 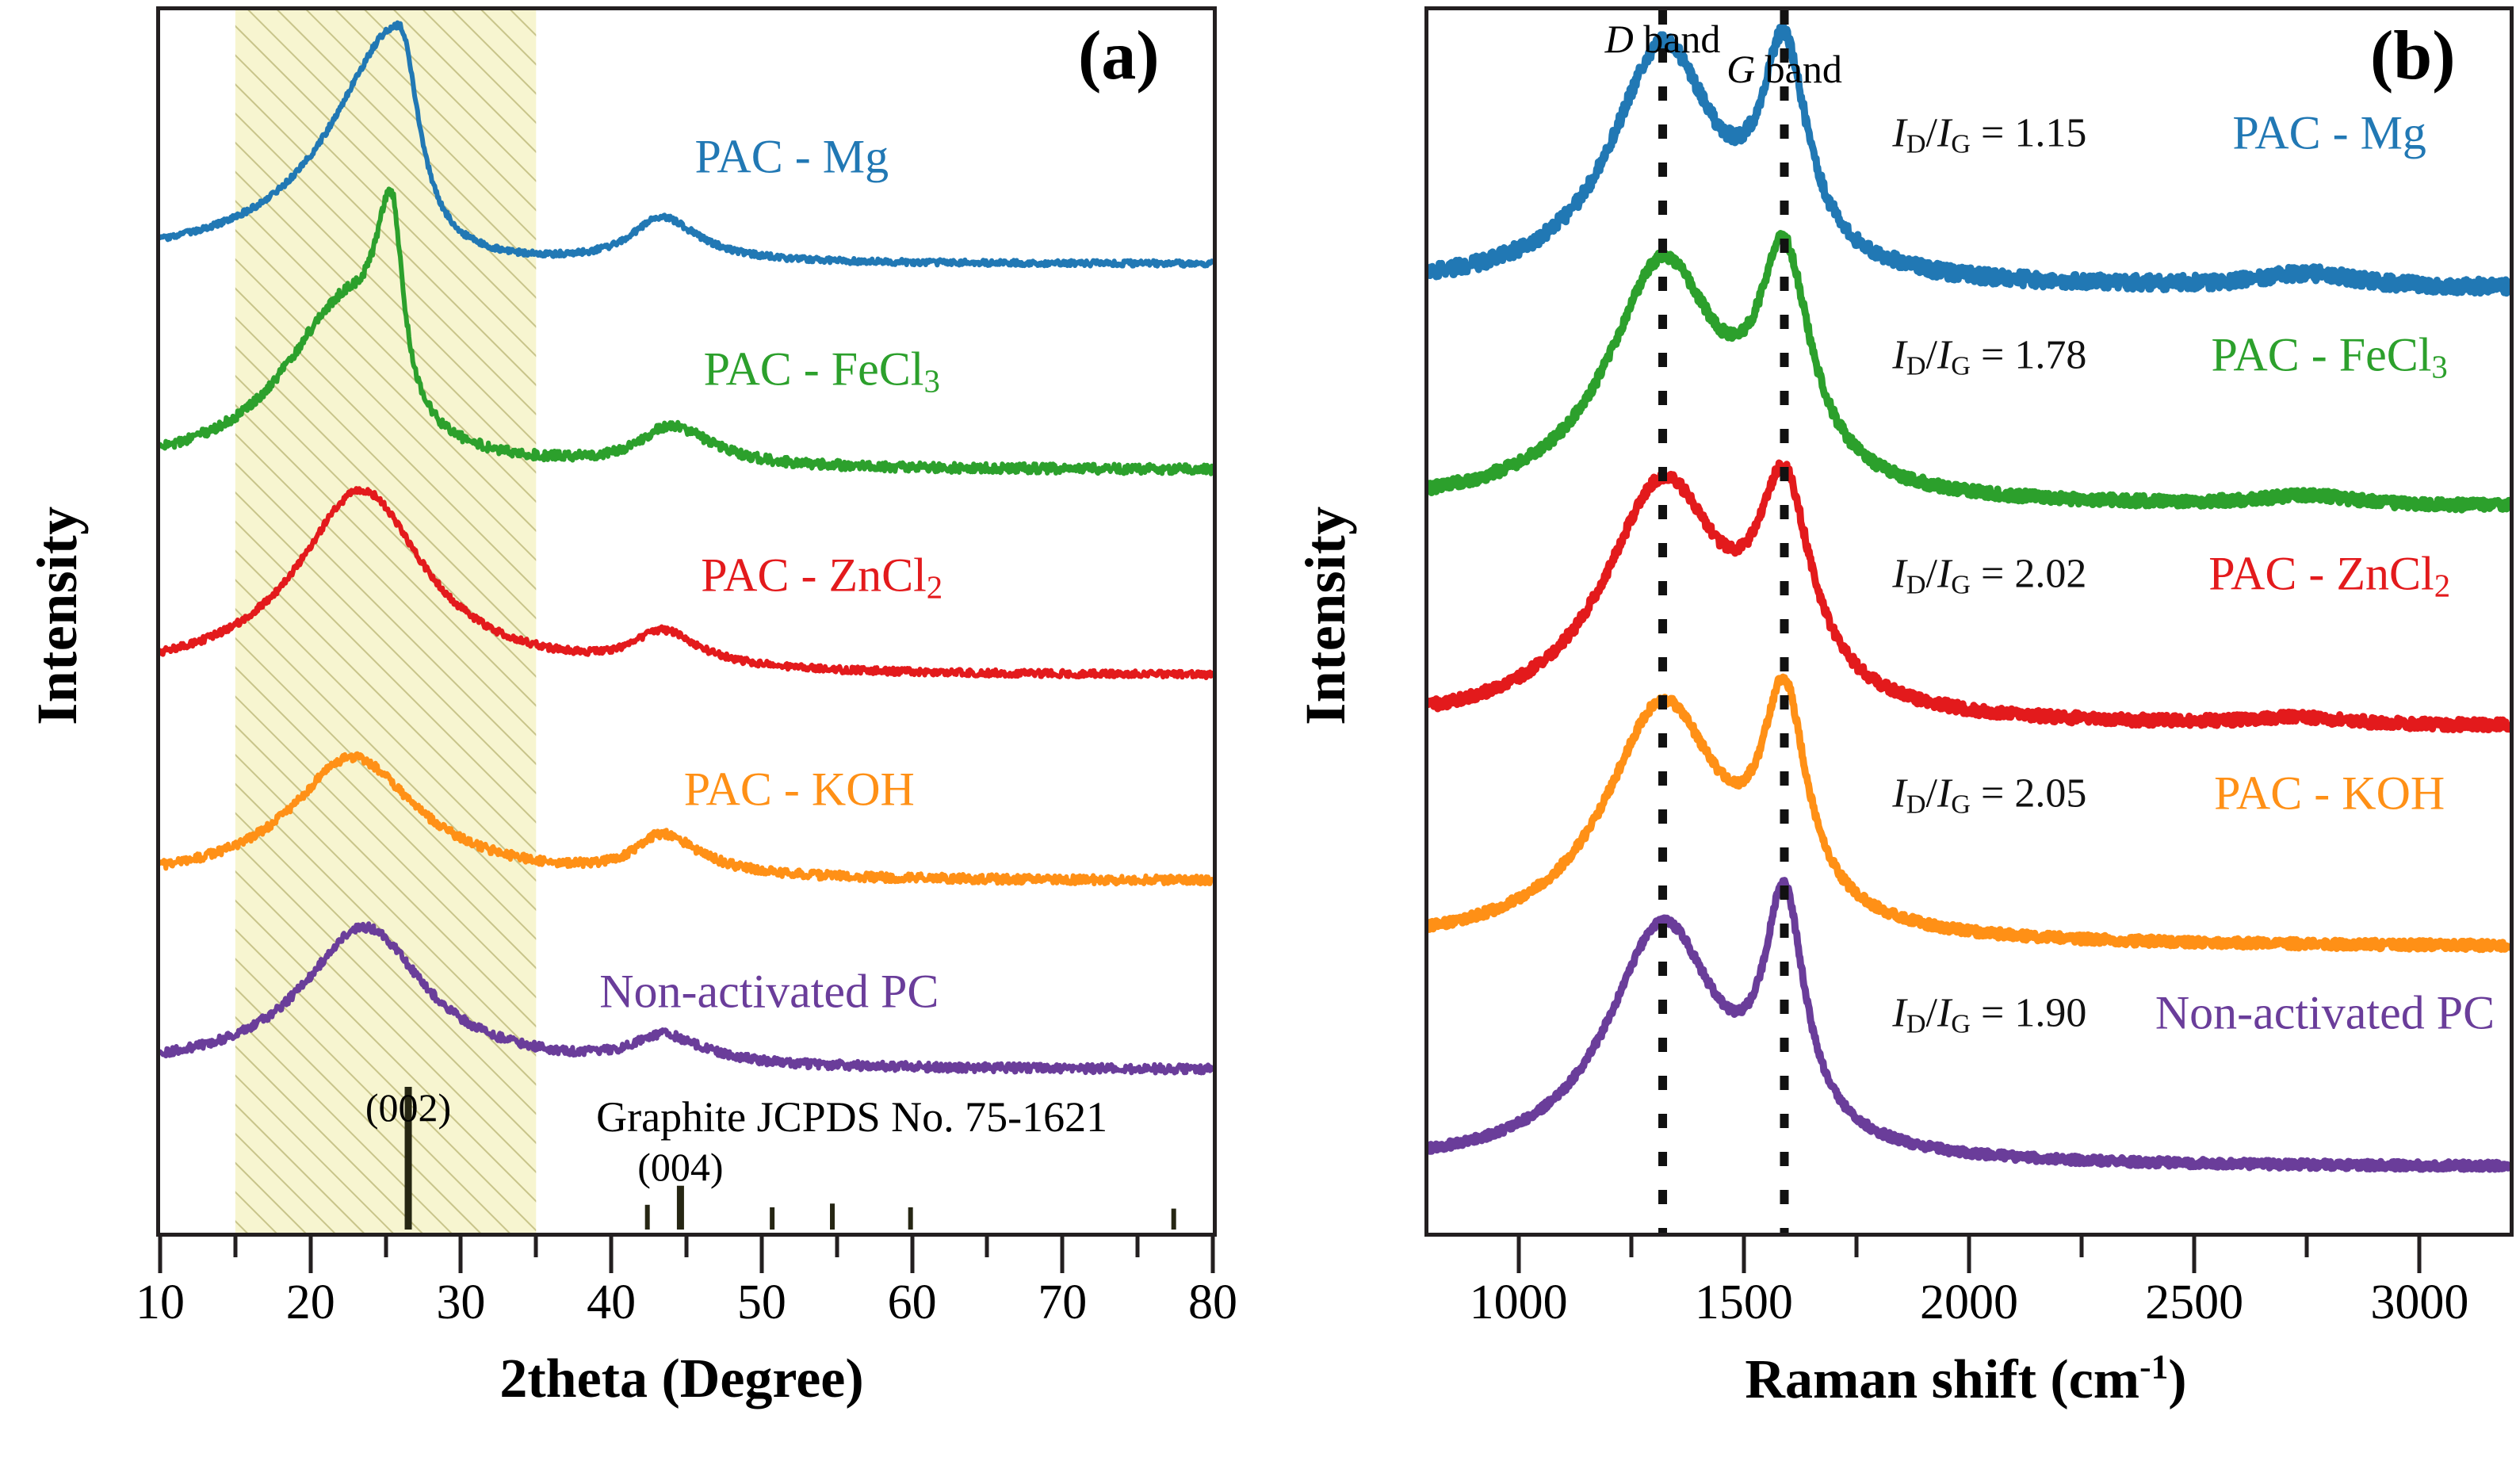 I want to click on raman-curve-pac-zncl2, so click(x=1969, y=596).